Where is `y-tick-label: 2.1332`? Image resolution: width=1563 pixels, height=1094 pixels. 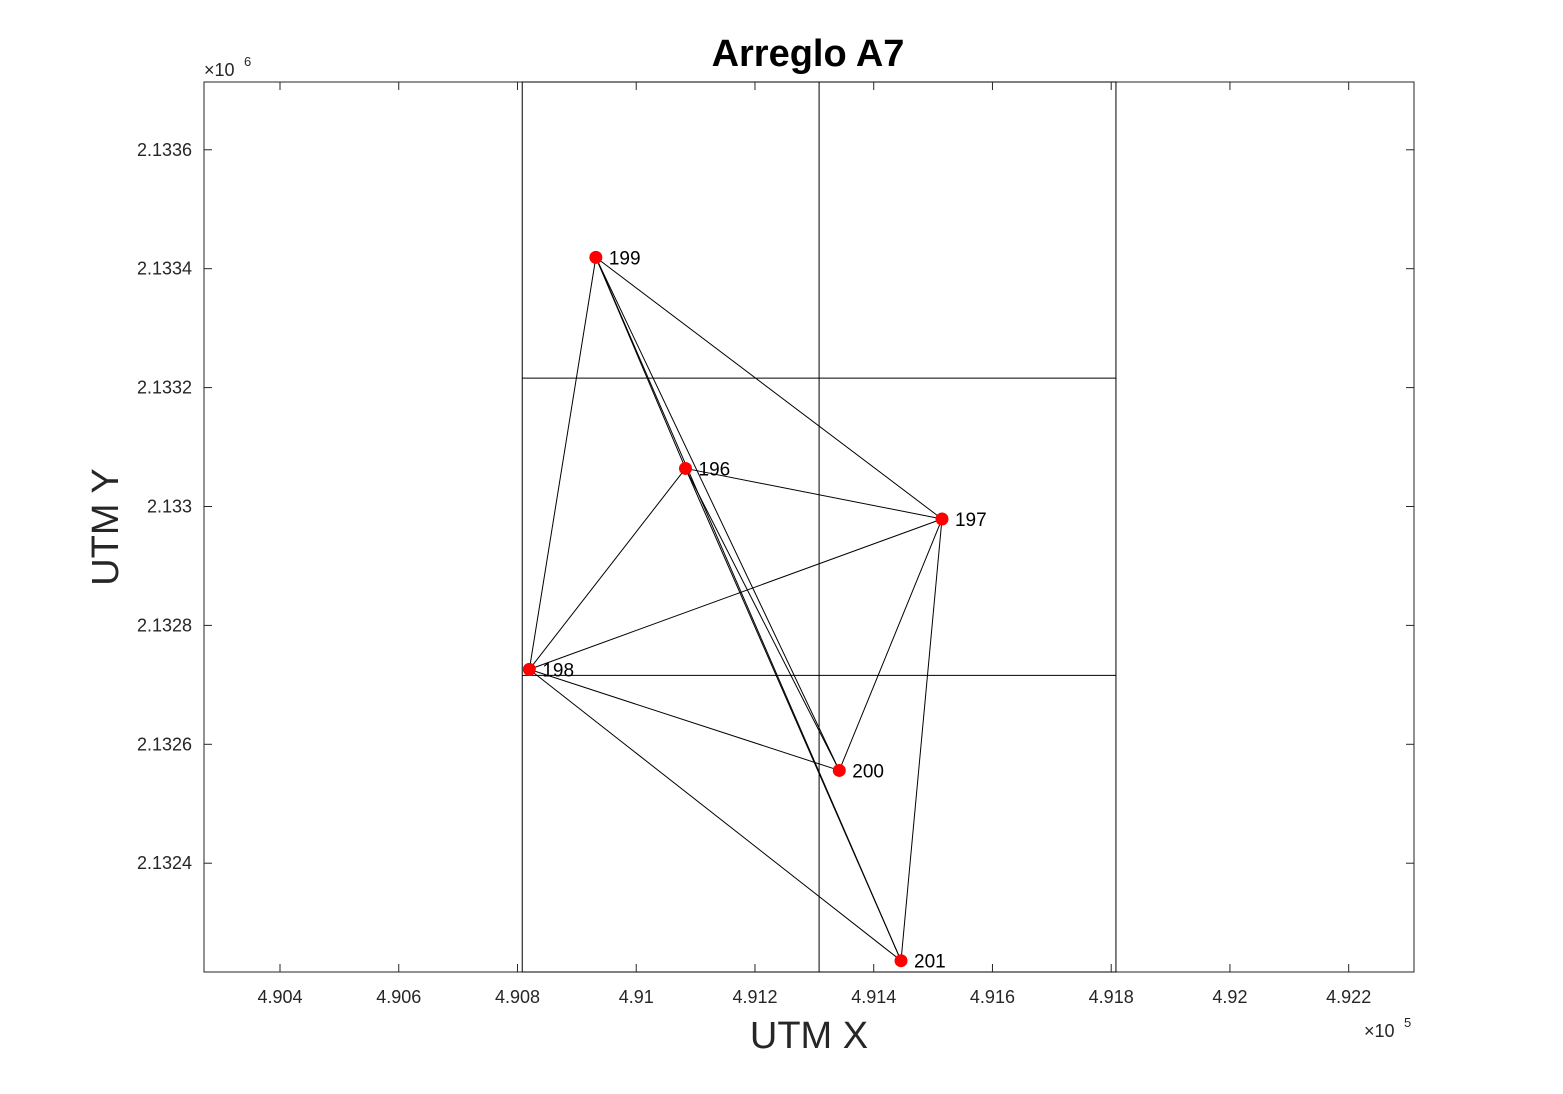
y-tick-label: 2.1332 is located at coordinates (164, 388).